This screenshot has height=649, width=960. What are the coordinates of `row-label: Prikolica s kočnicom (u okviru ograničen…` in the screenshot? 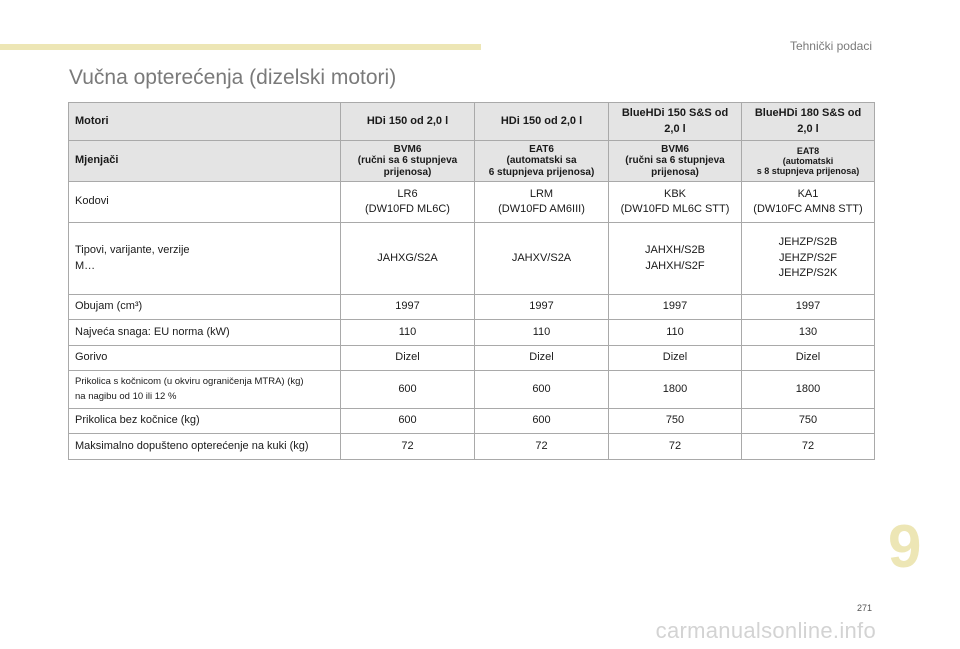 It's located at (204, 389).